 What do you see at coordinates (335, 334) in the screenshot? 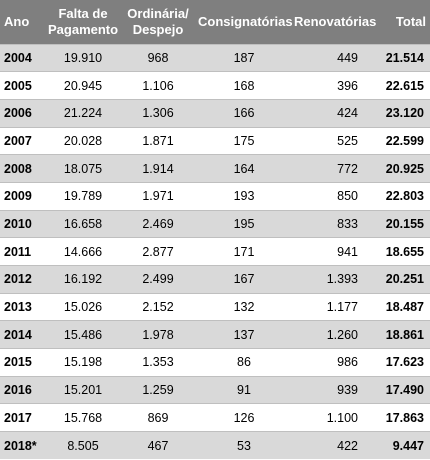
I see `cell-renovatorias: 1.260` at bounding box center [335, 334].